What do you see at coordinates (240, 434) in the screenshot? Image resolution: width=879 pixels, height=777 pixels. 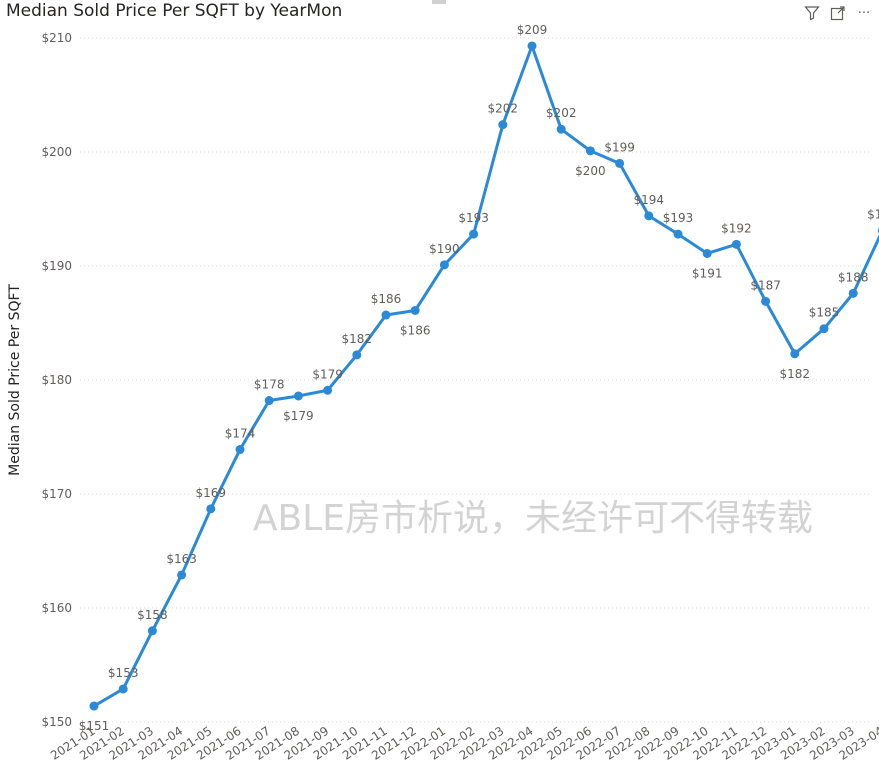 I see `data-label: $174` at bounding box center [240, 434].